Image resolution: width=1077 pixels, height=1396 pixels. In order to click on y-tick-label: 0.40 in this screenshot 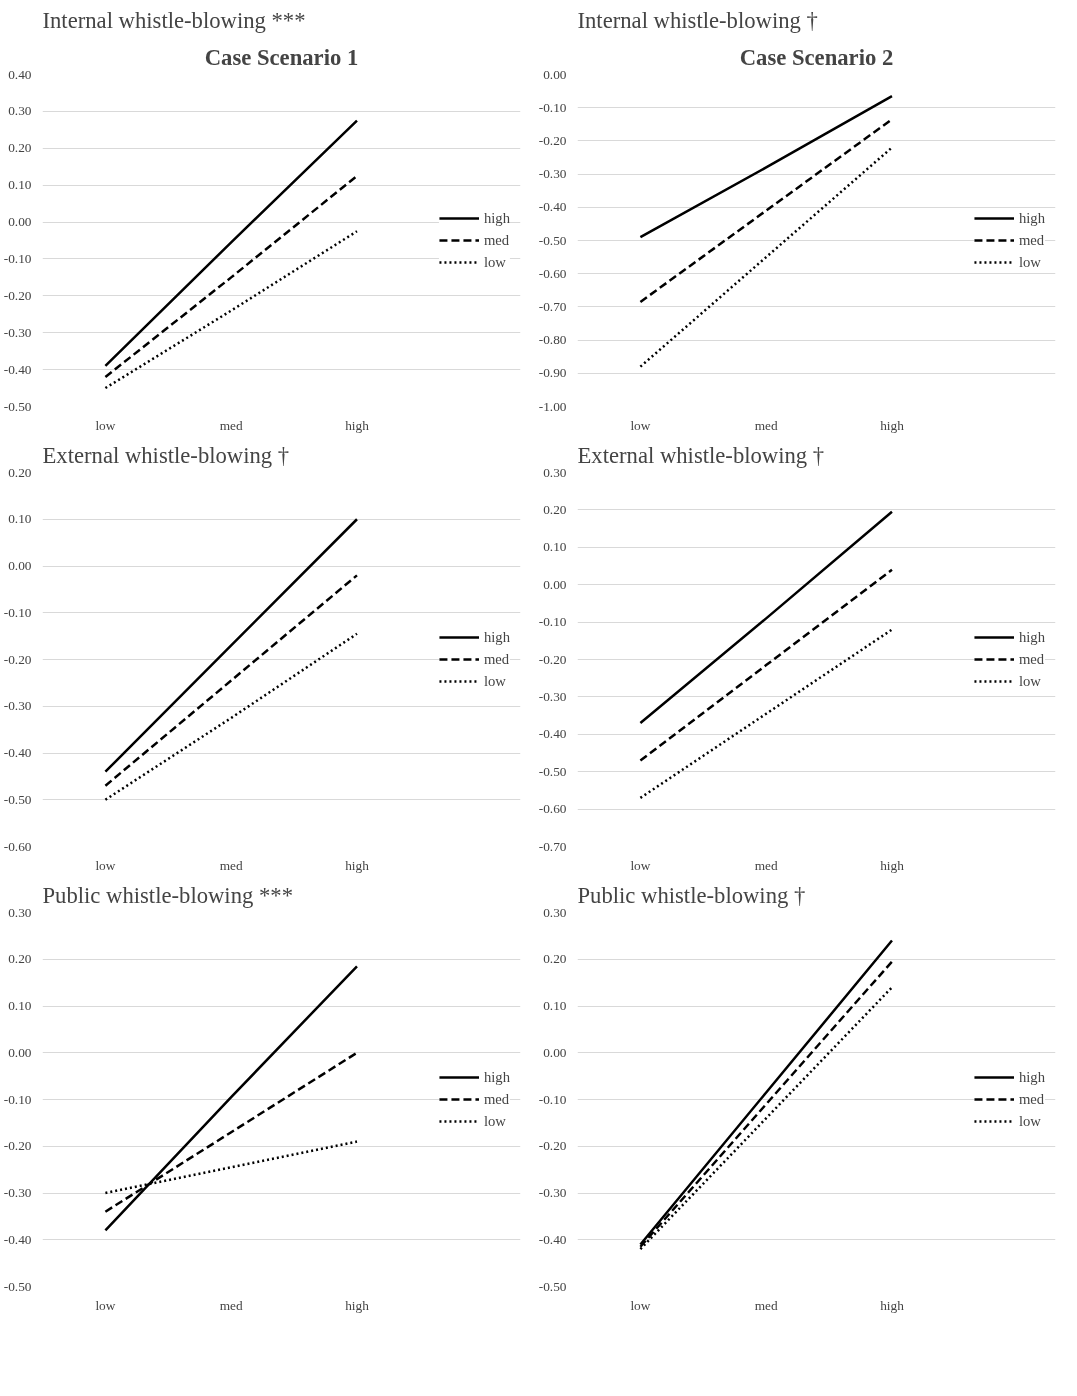, I will do `click(20, 74)`.